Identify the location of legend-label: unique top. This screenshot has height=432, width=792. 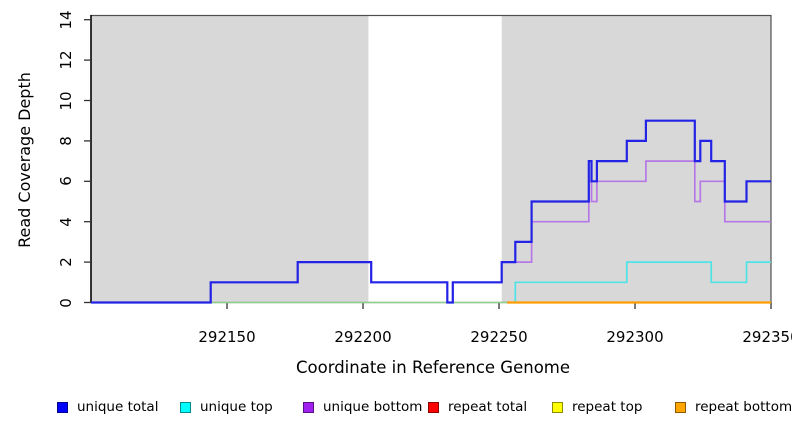
(236, 407).